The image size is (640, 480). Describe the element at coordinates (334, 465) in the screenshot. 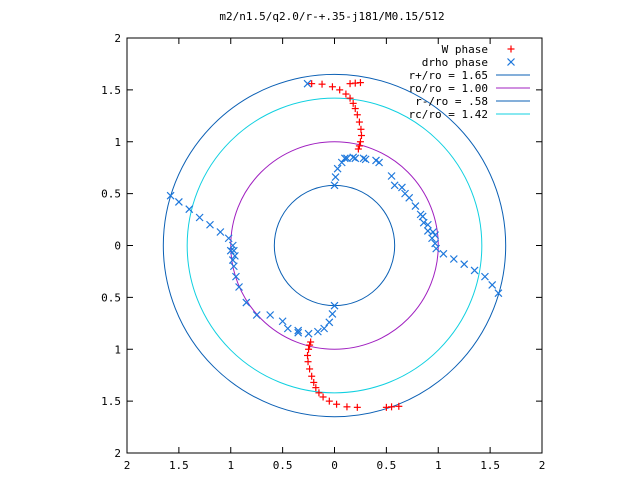

I see `x-tick-label-4: 0` at that location.